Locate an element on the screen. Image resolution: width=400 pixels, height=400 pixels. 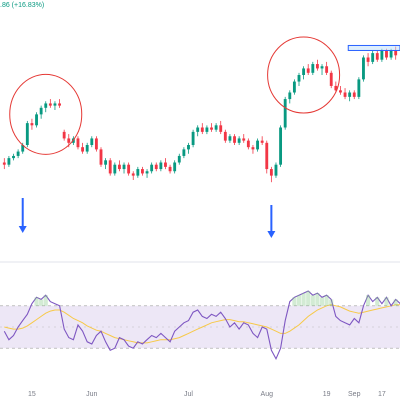
x-tick-label: Sep is located at coordinates (354, 394).